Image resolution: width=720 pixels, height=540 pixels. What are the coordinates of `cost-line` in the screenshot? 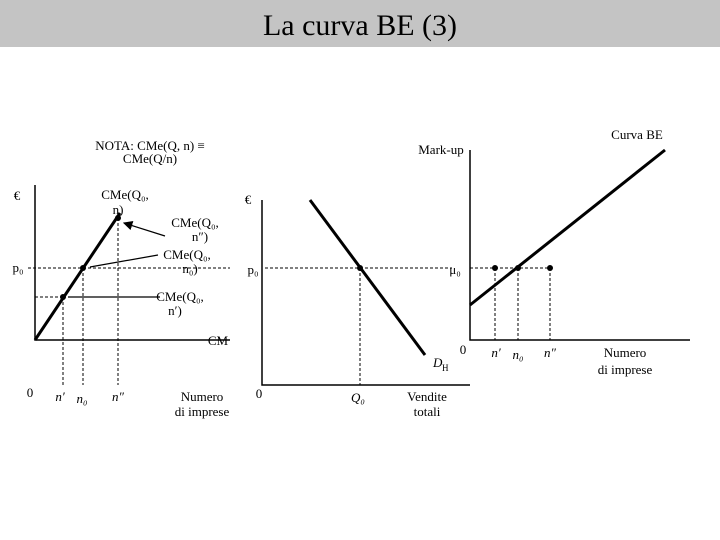 It's located at (77, 276).